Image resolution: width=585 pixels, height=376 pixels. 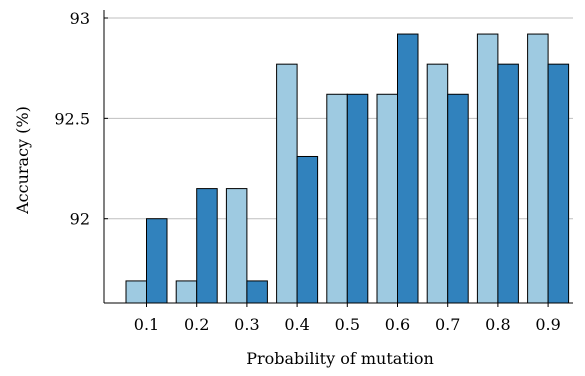 I want to click on bar-series1-0.7, so click(x=437, y=183).